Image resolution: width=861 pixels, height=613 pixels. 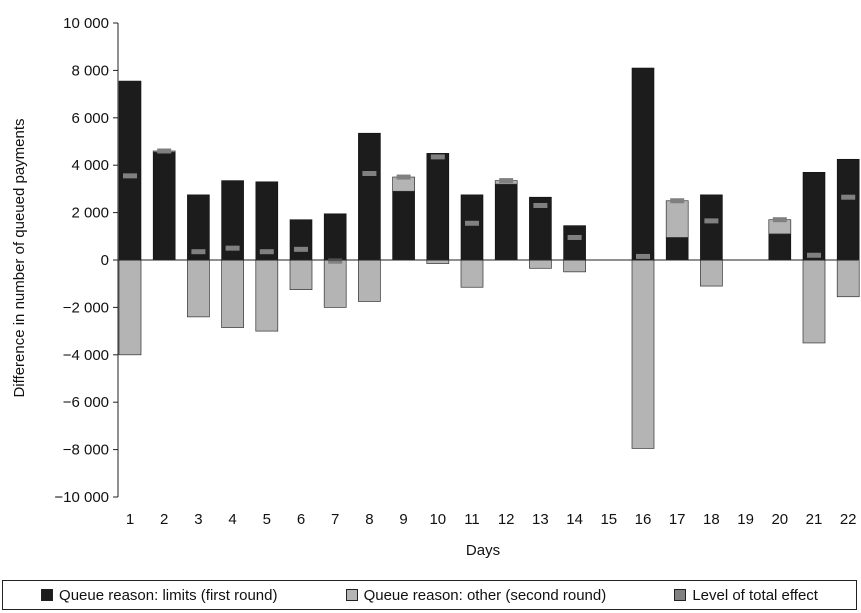 I want to click on y-tick-label: −6 000, so click(x=86, y=402).